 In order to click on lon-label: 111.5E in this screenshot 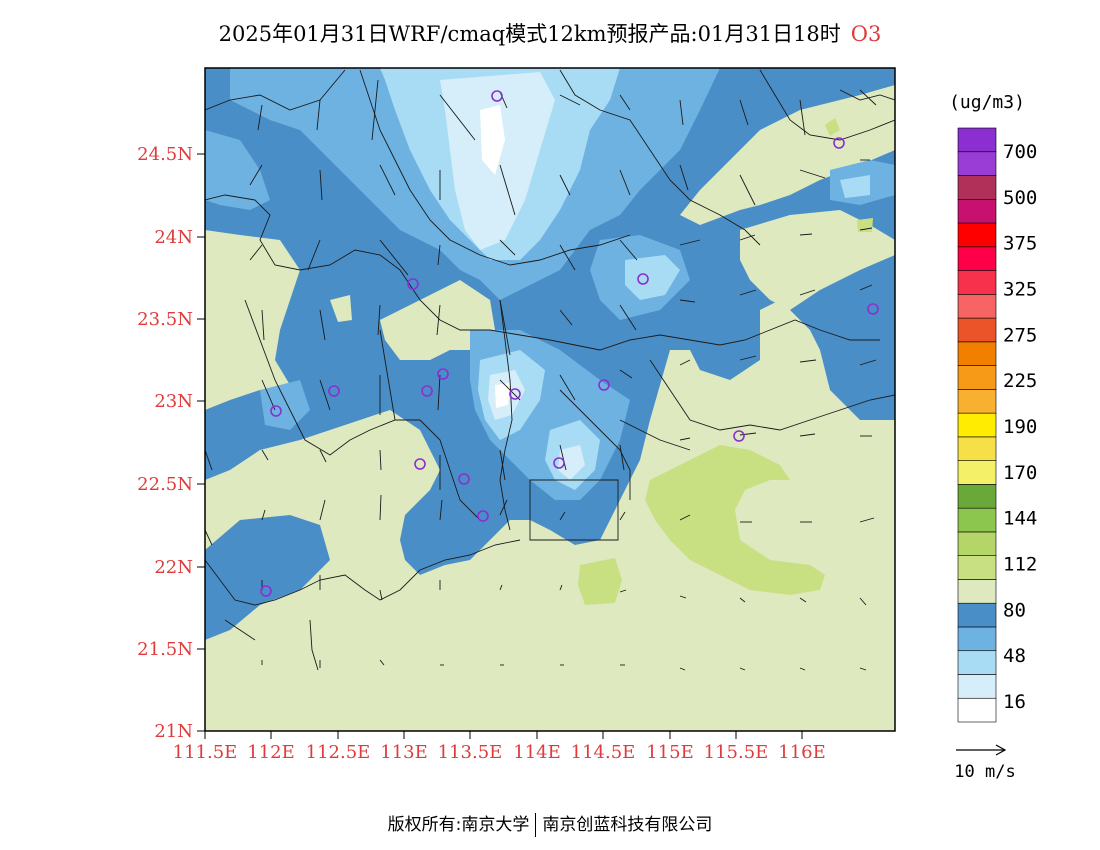, I will do `click(205, 752)`.